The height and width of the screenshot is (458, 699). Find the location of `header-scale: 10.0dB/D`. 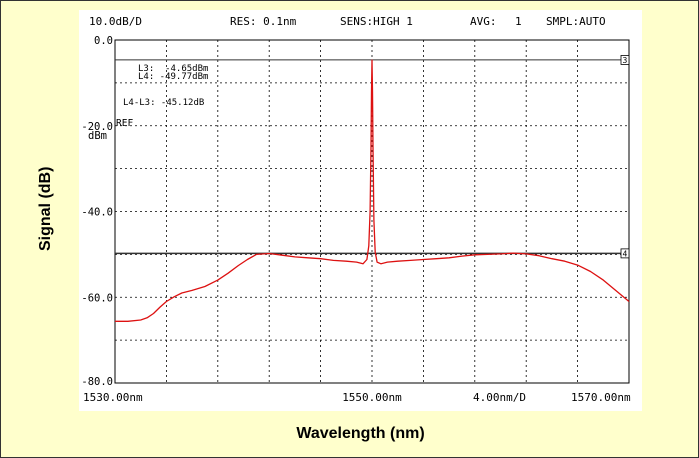

header-scale: 10.0dB/D is located at coordinates (115, 21).